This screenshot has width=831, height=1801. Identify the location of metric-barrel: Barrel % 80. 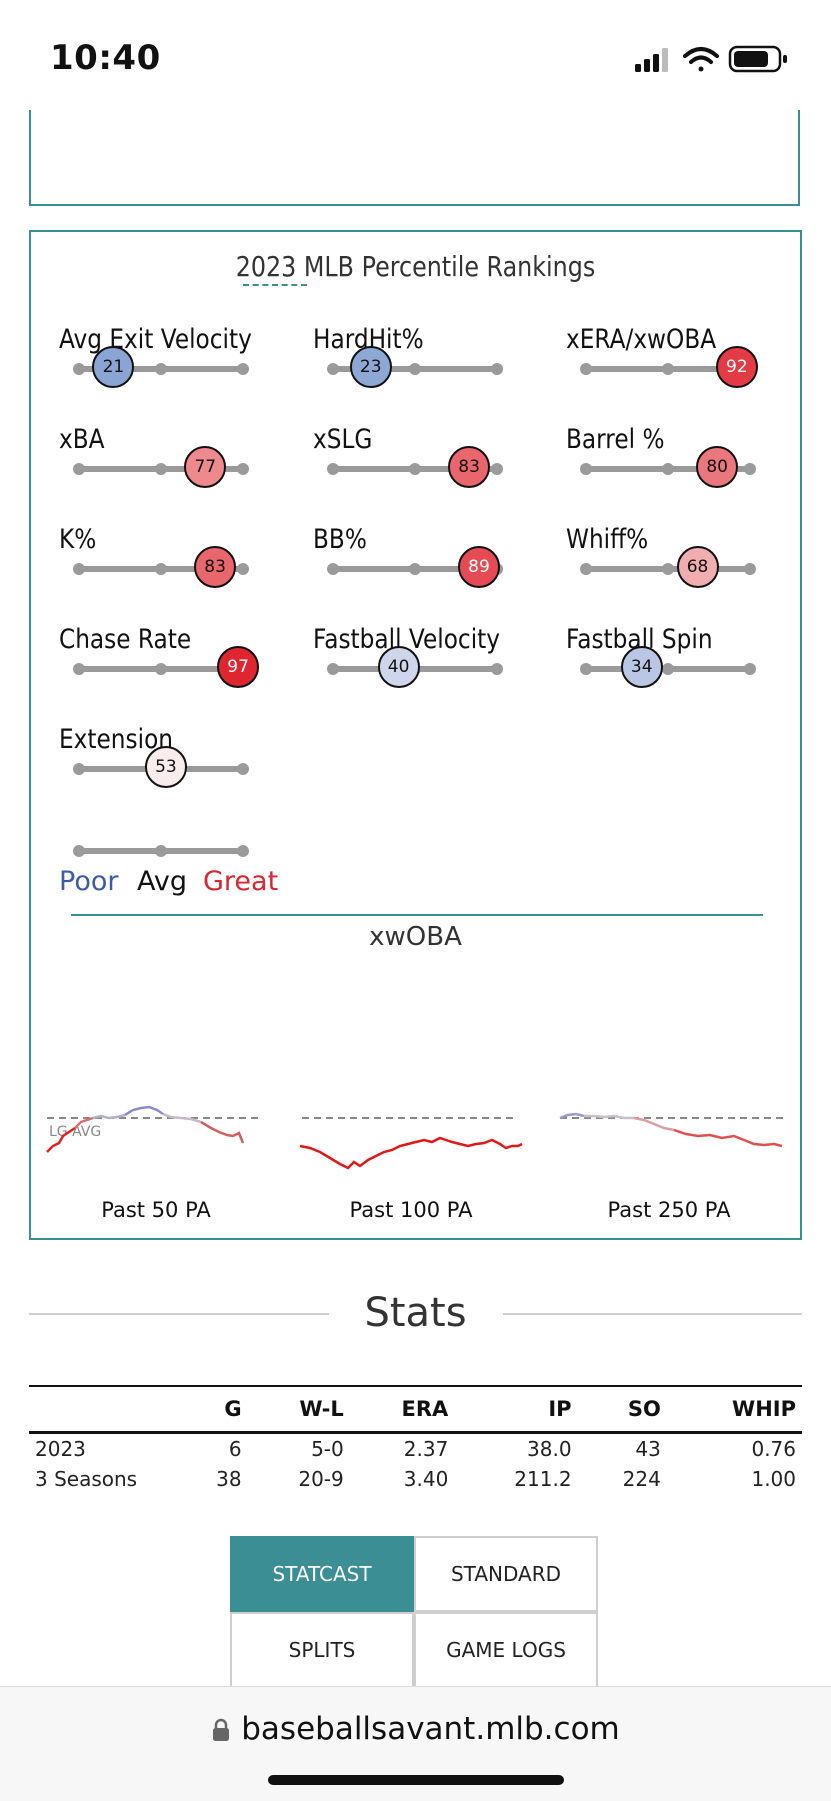
(666, 469).